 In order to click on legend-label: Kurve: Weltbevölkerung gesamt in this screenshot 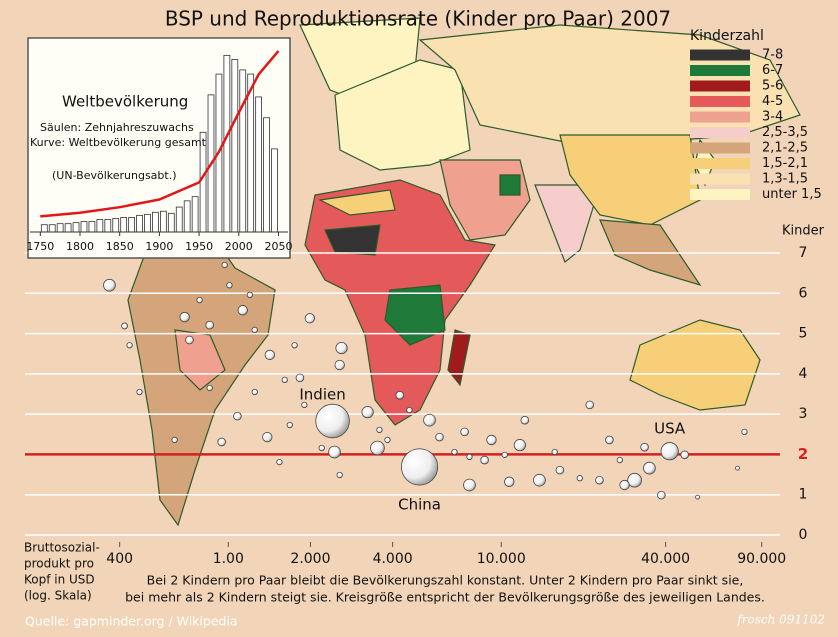, I will do `click(118, 142)`.